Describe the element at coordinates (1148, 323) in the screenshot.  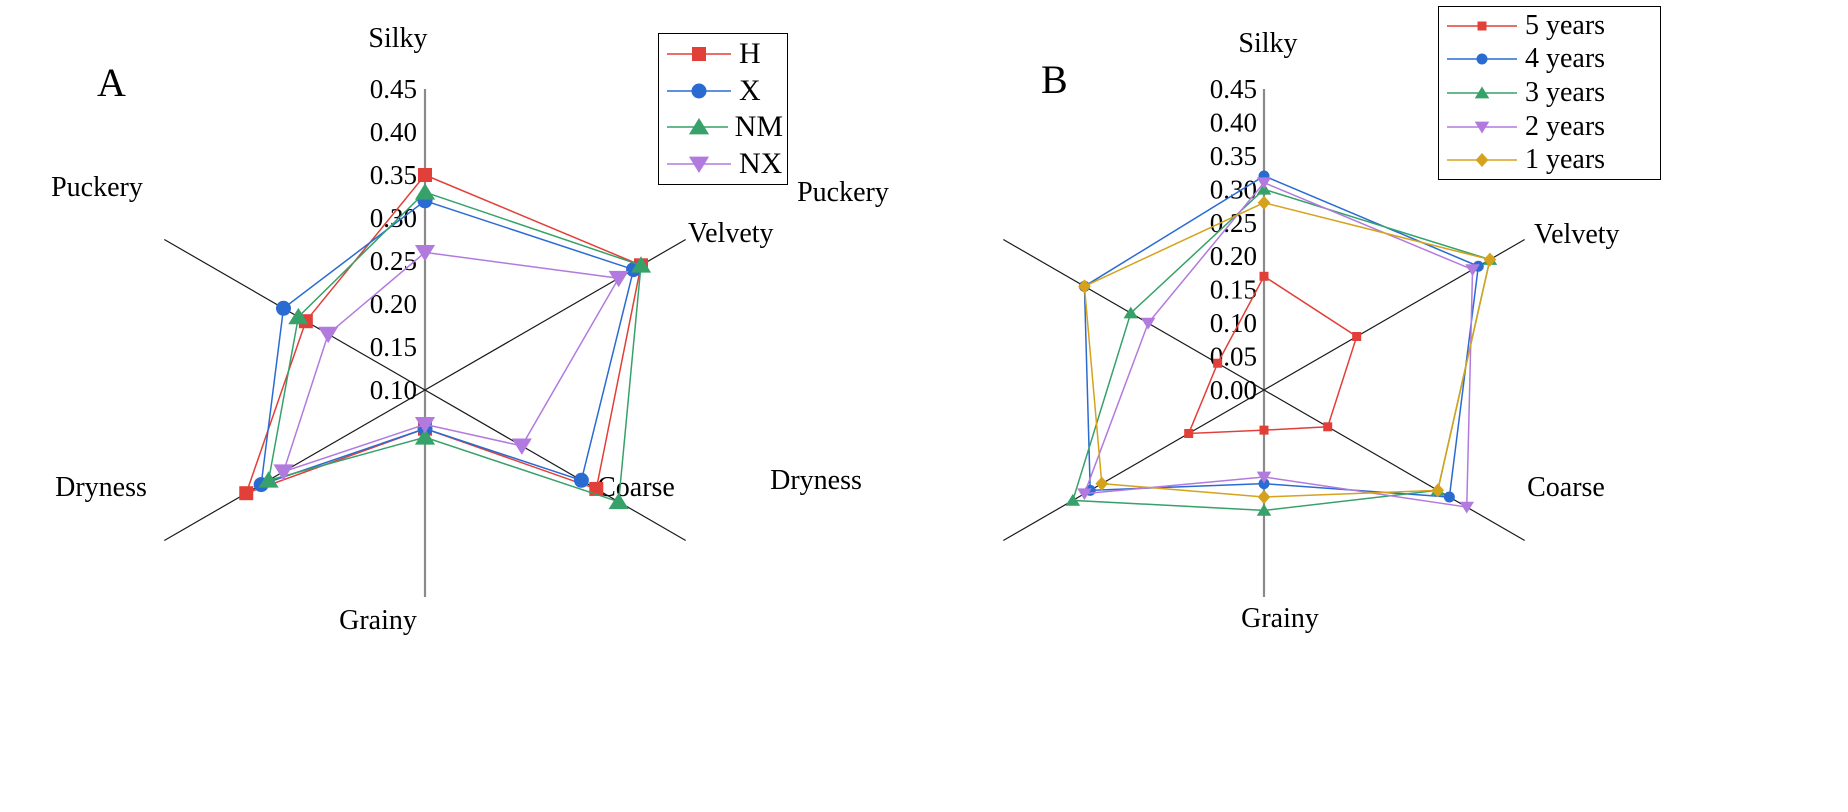
I see `b-series-2-years-point-puckery` at that location.